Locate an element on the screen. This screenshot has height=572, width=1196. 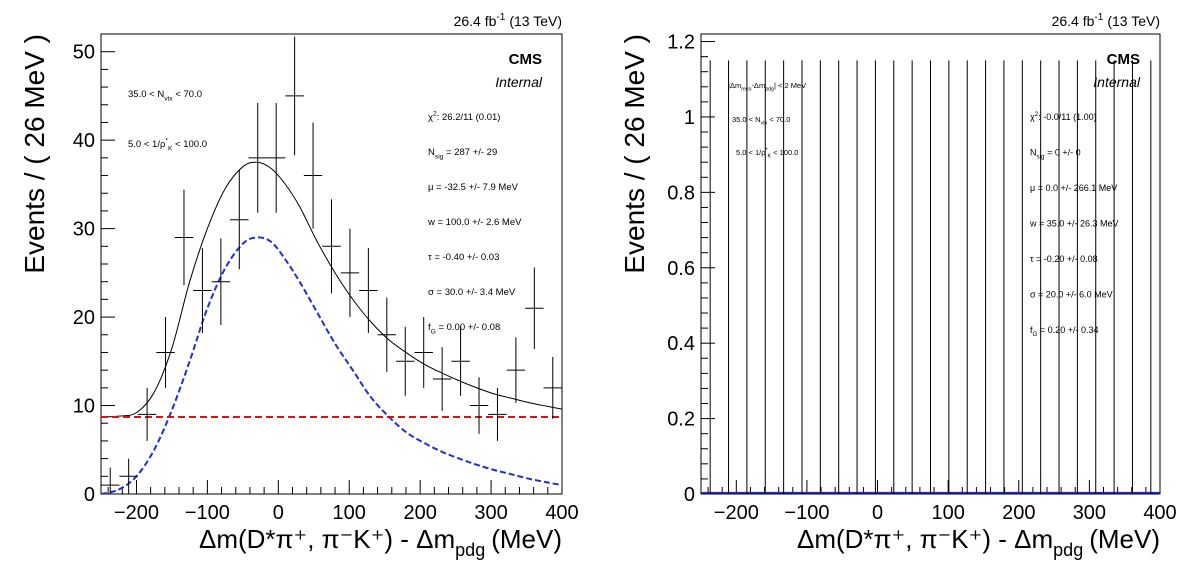
fit-result-1-post: : -0.0/11 (1.00) is located at coordinates (1067, 117).